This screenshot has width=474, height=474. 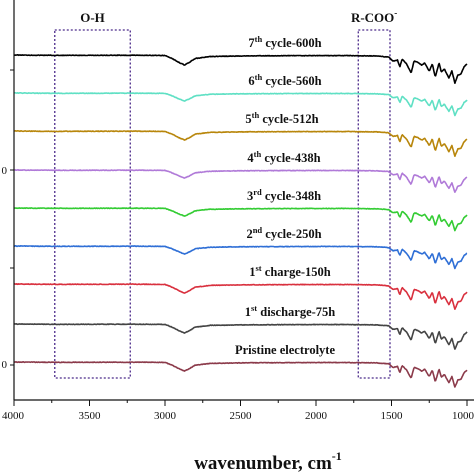 I want to click on x-tick-label: 2500, so click(x=241, y=416).